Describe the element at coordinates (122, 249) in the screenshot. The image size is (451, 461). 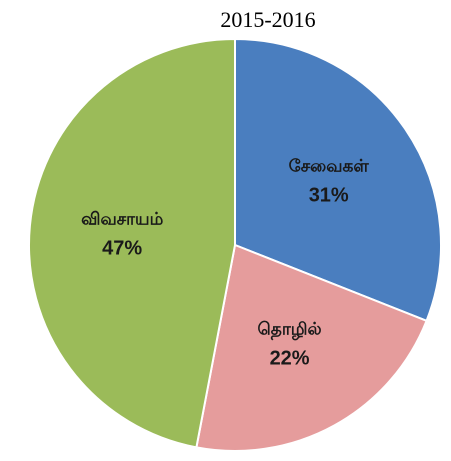
I see `slice-value: 47%` at that location.